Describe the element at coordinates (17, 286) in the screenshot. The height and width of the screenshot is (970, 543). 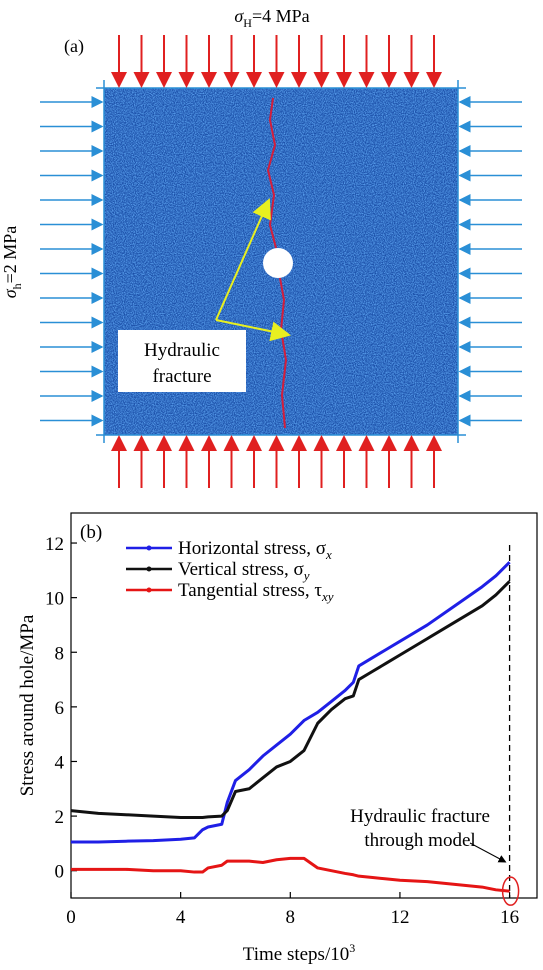
I see `subscript: h` at that location.